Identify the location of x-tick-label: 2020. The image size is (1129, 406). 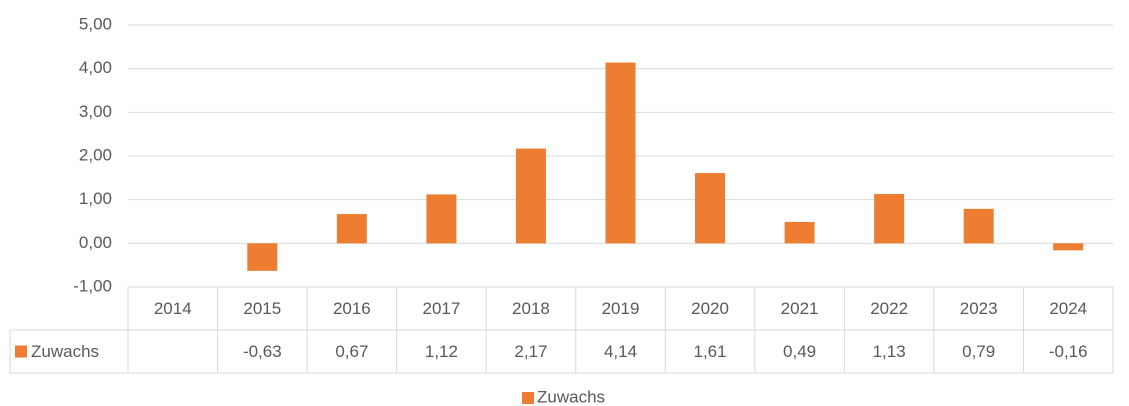
(710, 308).